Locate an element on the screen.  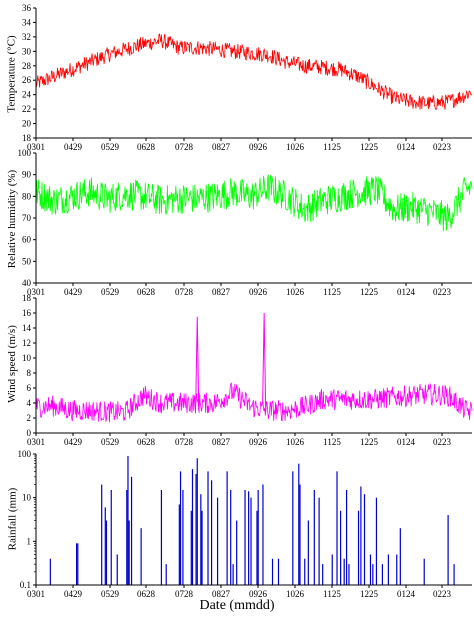
panel-3-series-line is located at coordinates (254, 402).